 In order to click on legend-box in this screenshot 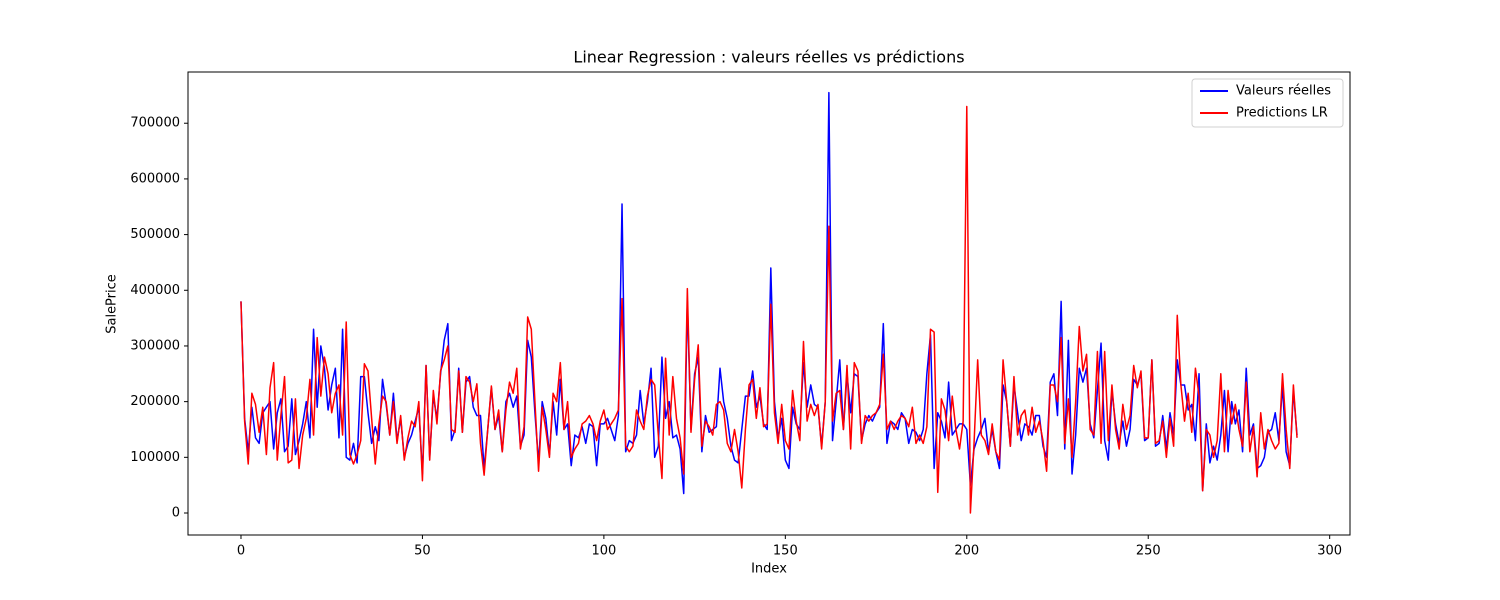, I will do `click(1267, 103)`.